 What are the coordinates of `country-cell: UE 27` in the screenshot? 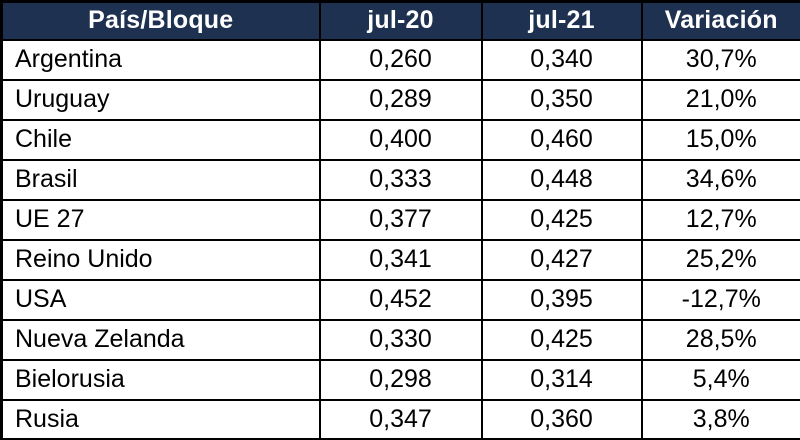 It's located at (160, 219).